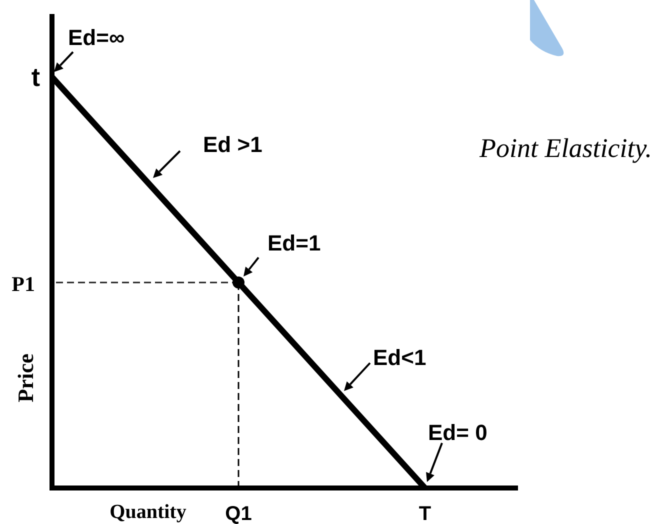 This screenshot has width=654, height=524. Describe the element at coordinates (148, 512) in the screenshot. I see `x-axis-title: Quantity` at that location.